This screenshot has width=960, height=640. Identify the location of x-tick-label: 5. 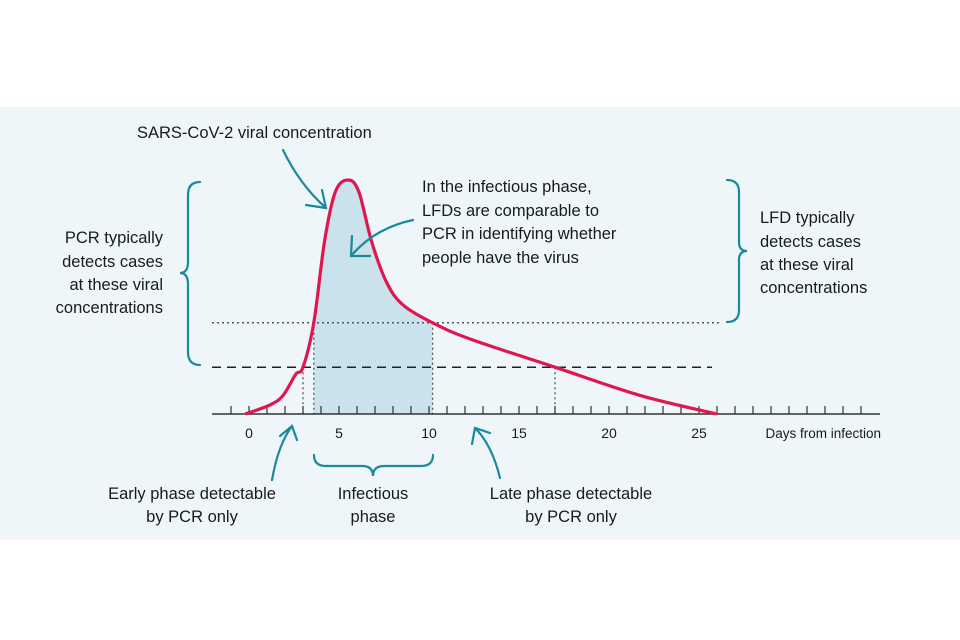
(339, 433).